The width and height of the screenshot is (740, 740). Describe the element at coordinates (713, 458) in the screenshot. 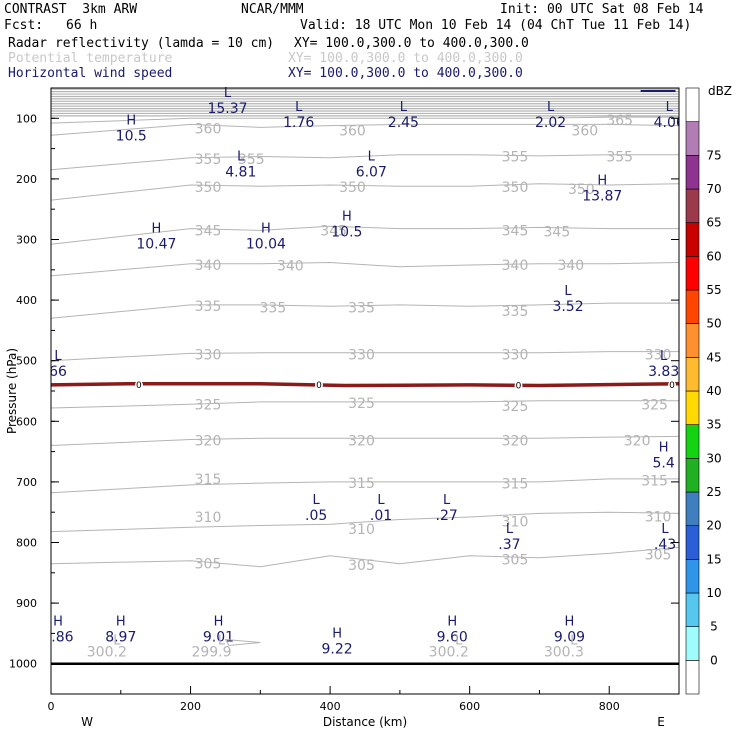

I see `colorbar-level-label: 30` at that location.